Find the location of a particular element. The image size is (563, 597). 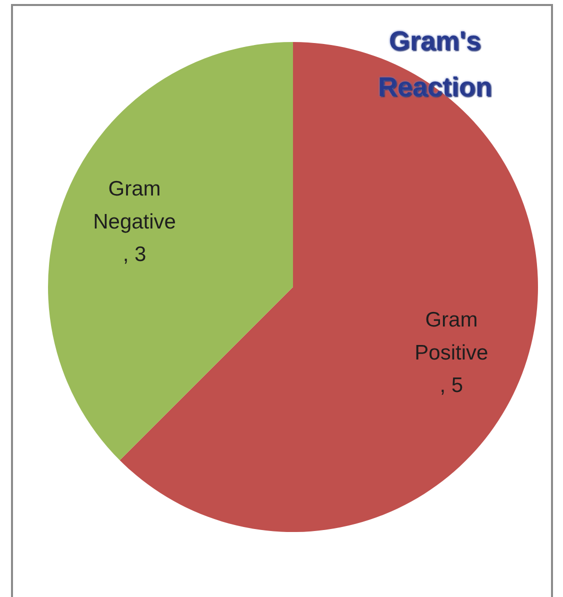

slice-label: Gram Positive is located at coordinates (451, 336).